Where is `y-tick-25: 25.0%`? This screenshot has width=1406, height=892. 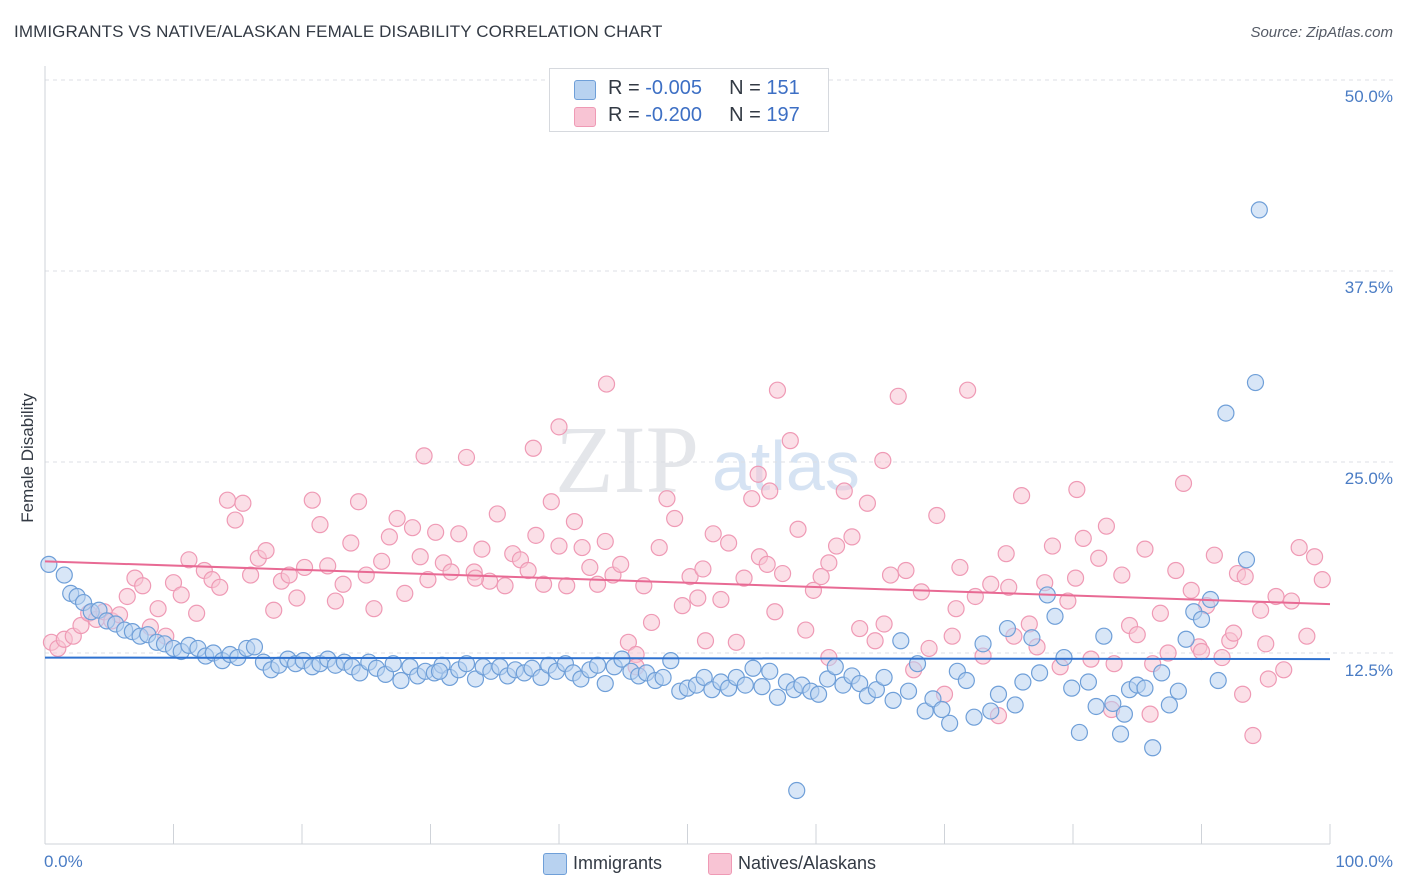 y-tick-25: 25.0% is located at coordinates (1368, 478).